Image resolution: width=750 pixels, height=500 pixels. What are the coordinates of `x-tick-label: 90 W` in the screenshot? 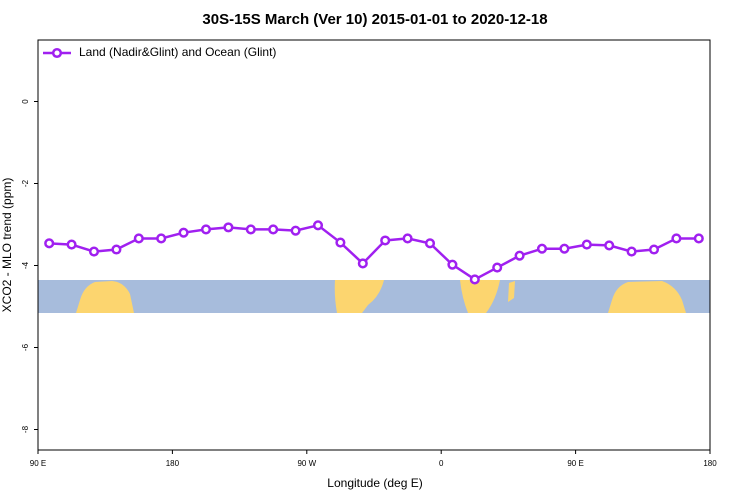 It's located at (306, 463).